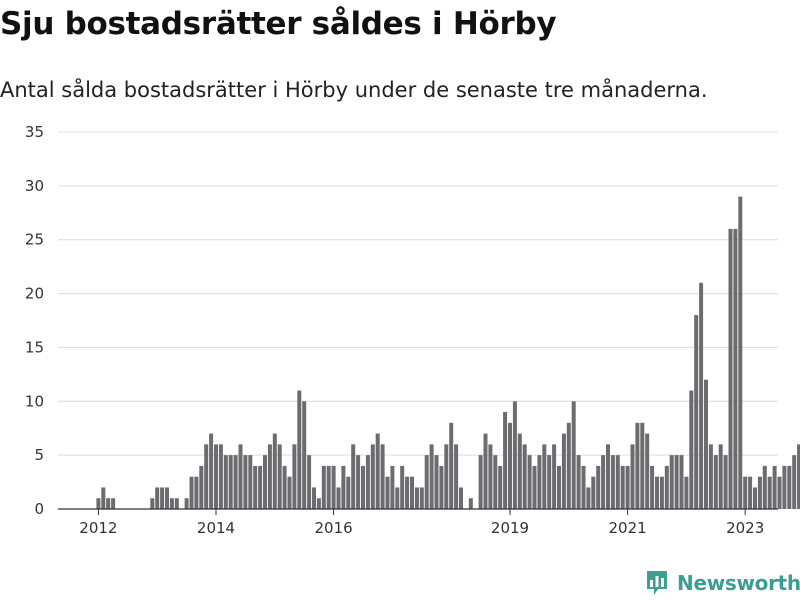 The height and width of the screenshot is (600, 800). I want to click on y-tick-label: 35, so click(34, 132).